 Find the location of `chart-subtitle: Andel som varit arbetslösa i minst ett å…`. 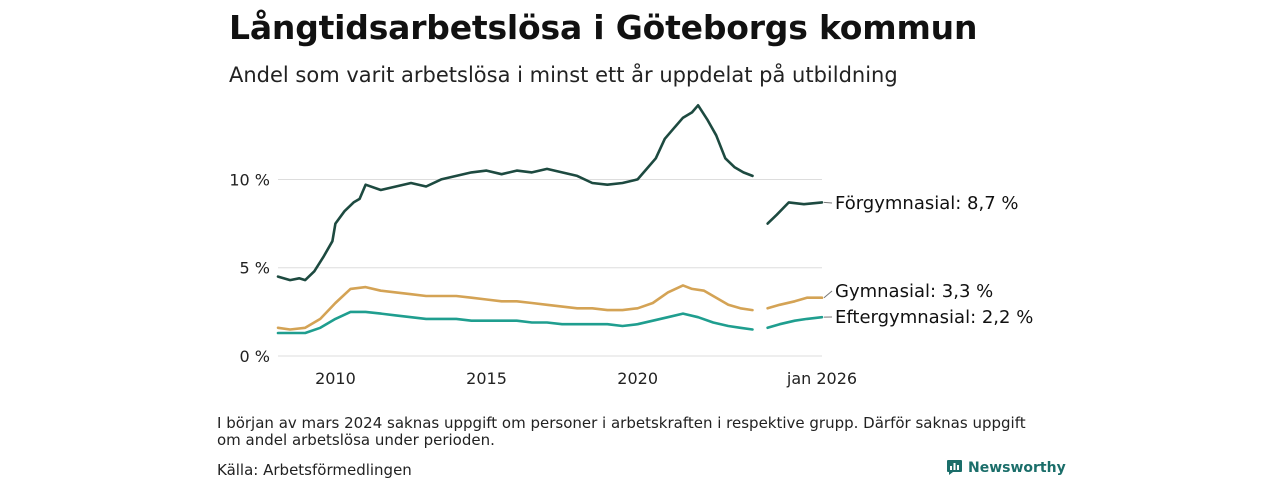

chart-subtitle: Andel som varit arbetslösa i minst ett å… is located at coordinates (563, 75).